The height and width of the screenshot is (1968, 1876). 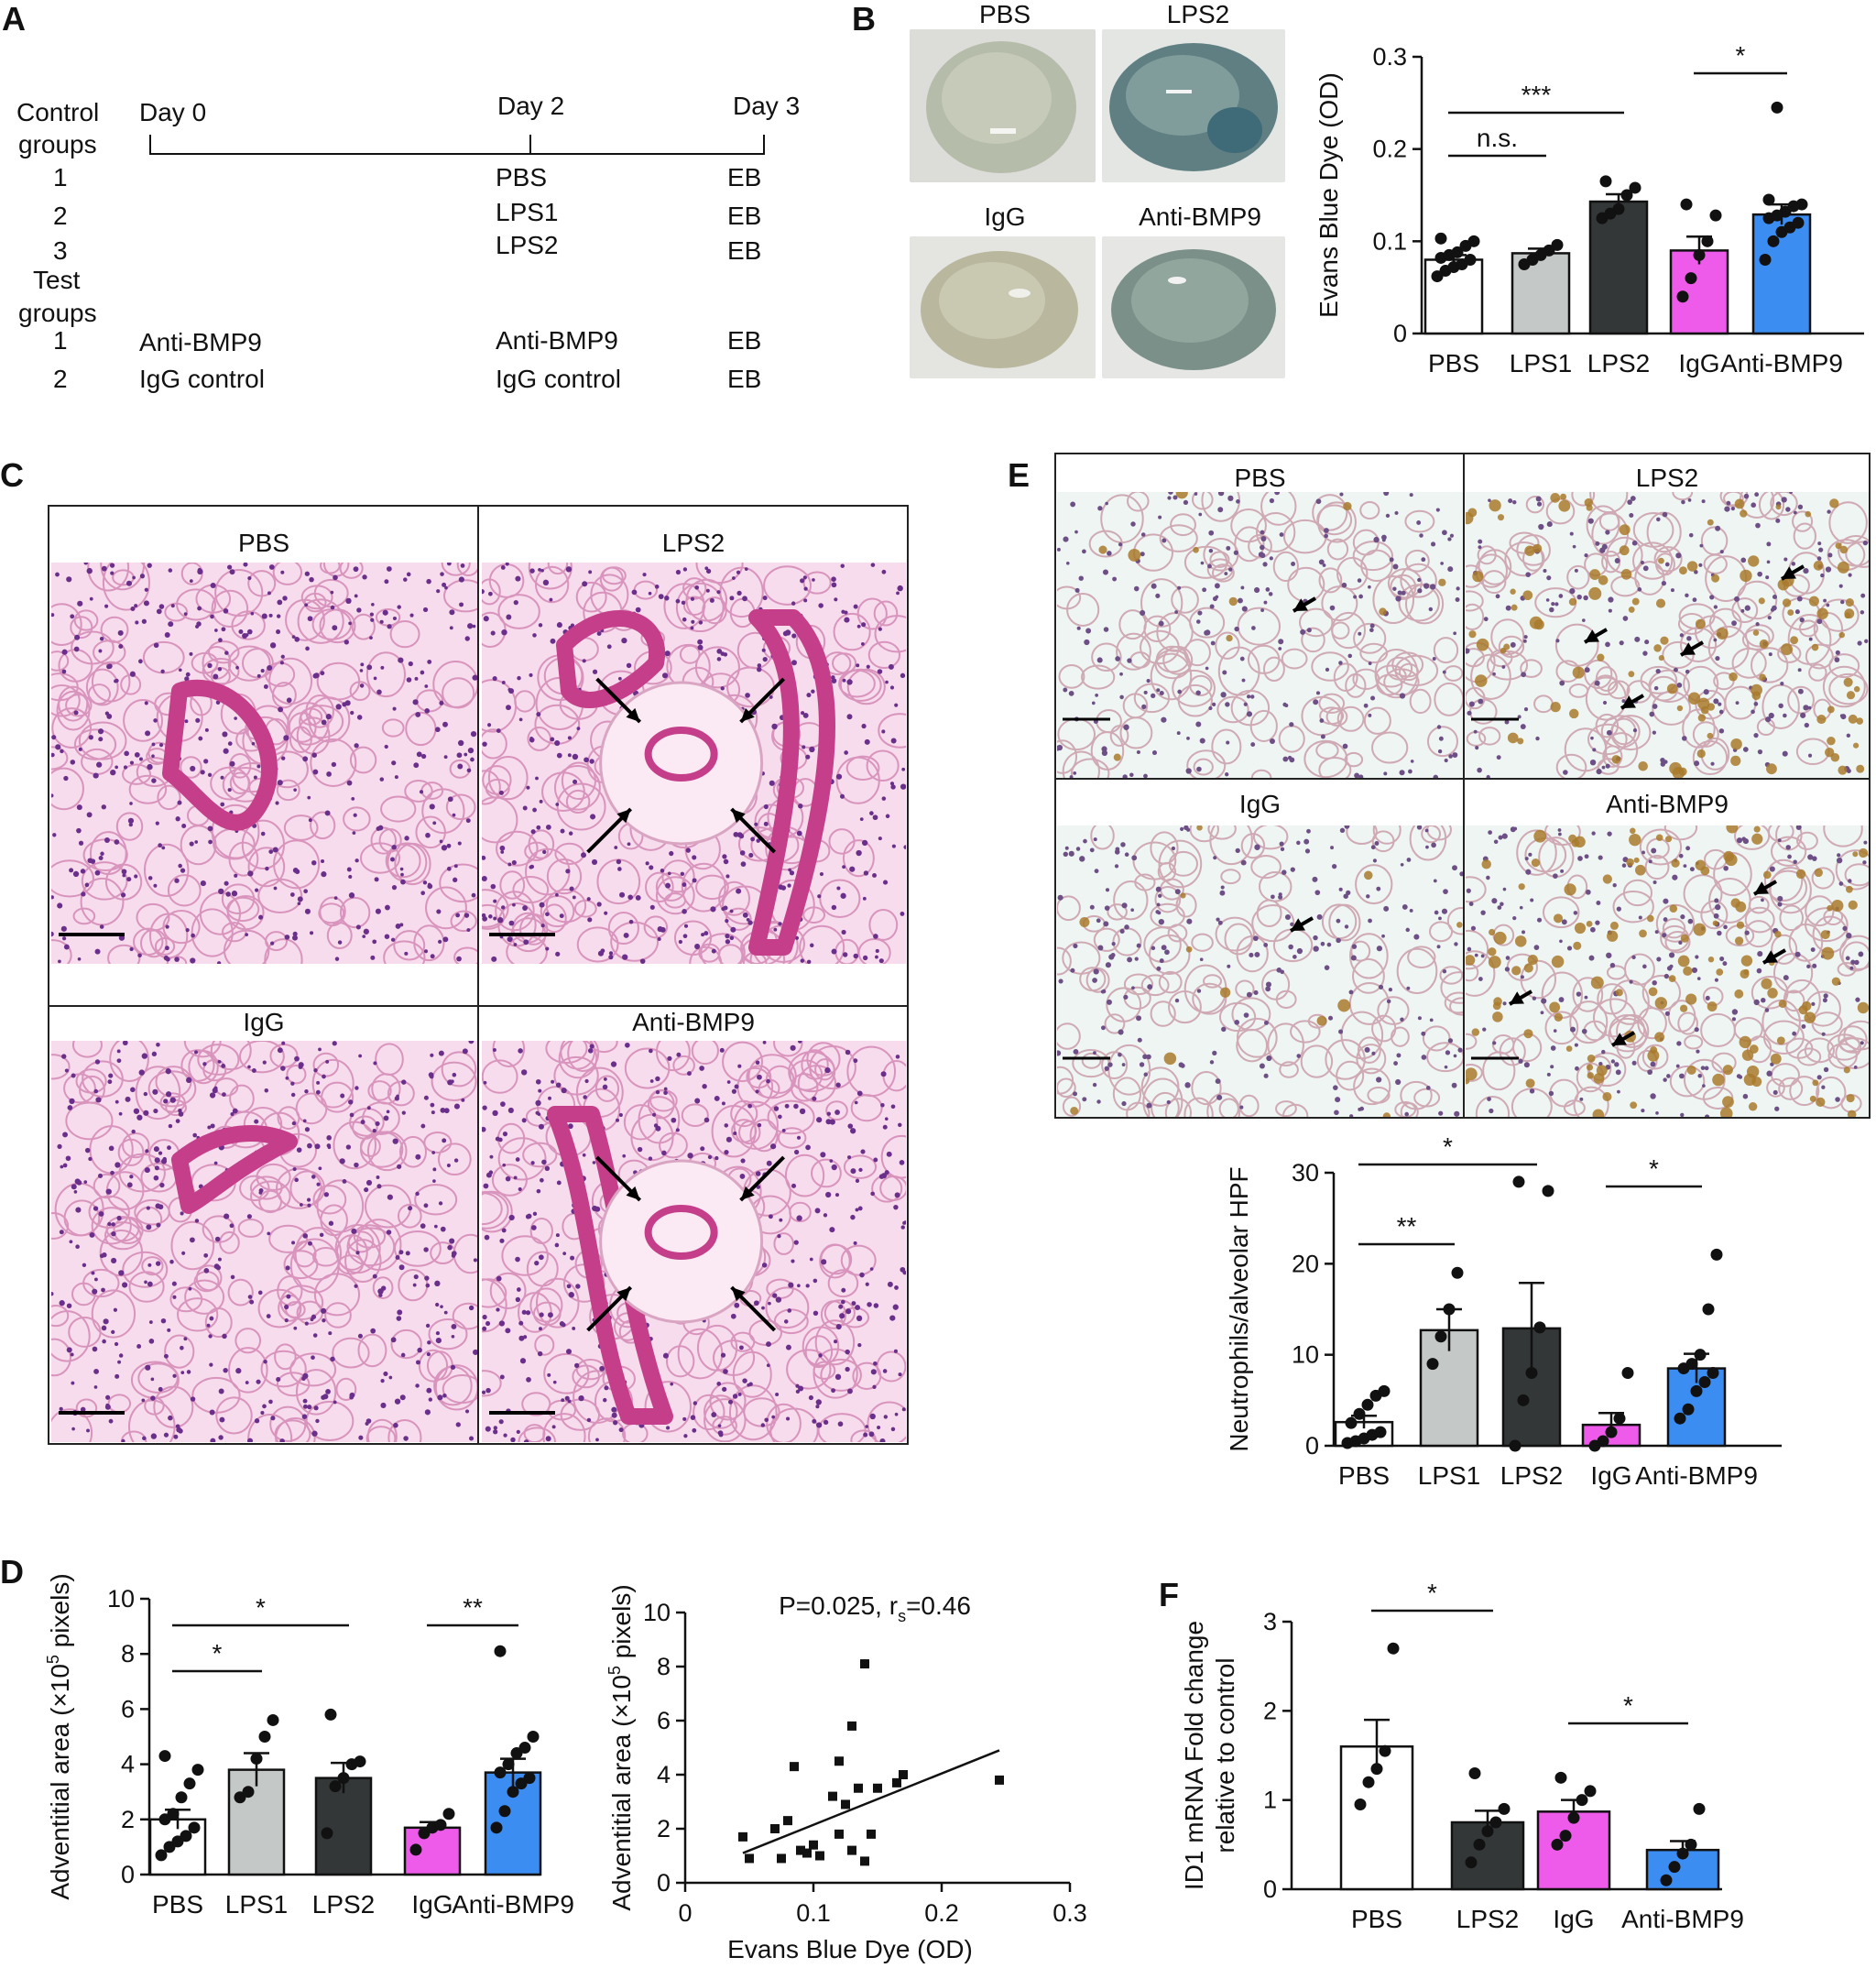 I want to click on ihc-label-lps2: LPS2, so click(x=1667, y=478).